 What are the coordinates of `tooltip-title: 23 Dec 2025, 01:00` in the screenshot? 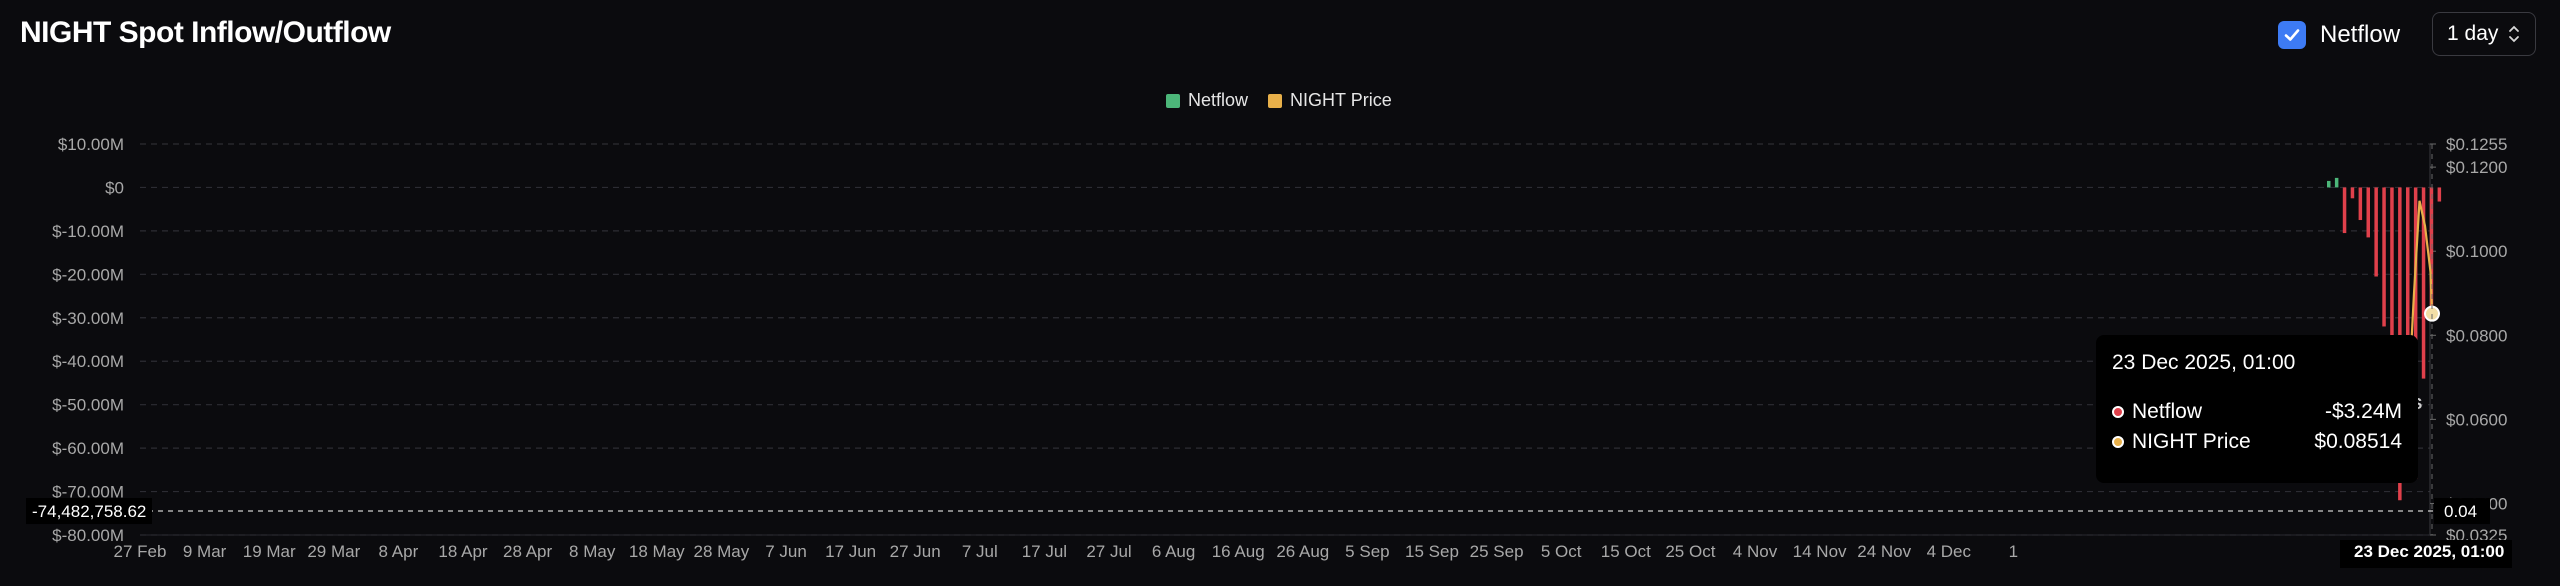 It's located at (2204, 362).